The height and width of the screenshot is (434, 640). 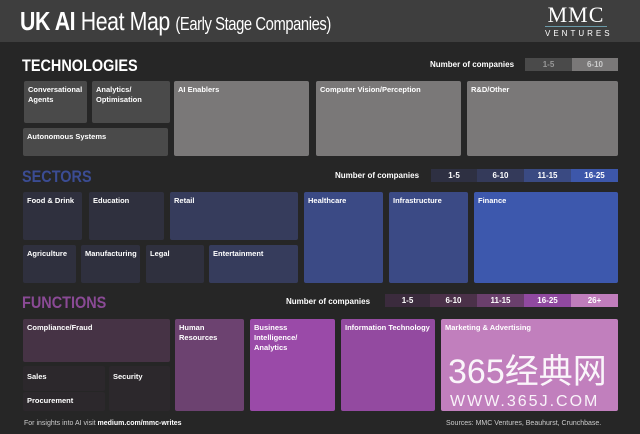 I want to click on title-rest: Heat Map, so click(x=125, y=21).